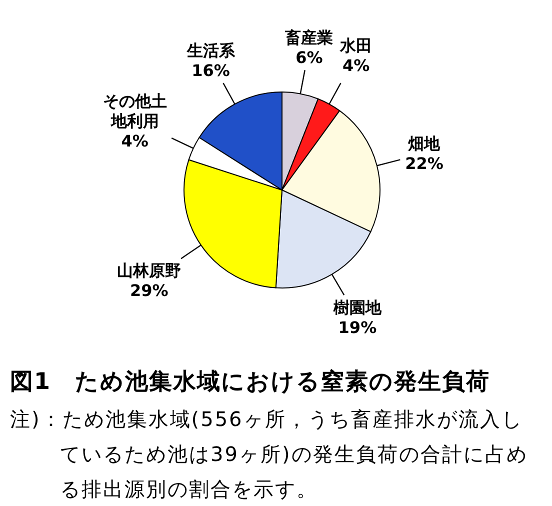 The image size is (552, 506). I want to click on slice-label: 畑地, so click(424, 144).